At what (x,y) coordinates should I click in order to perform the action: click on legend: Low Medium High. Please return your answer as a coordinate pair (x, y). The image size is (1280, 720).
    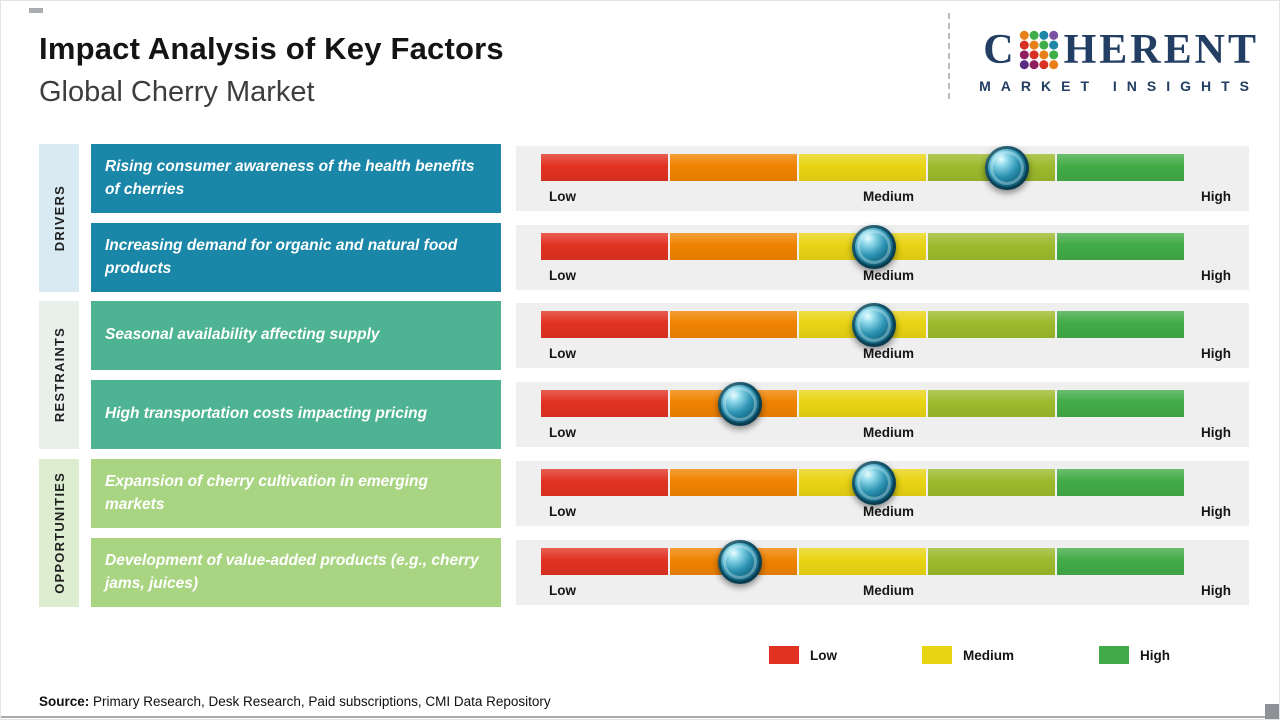
    Looking at the image, I should click on (969, 655).